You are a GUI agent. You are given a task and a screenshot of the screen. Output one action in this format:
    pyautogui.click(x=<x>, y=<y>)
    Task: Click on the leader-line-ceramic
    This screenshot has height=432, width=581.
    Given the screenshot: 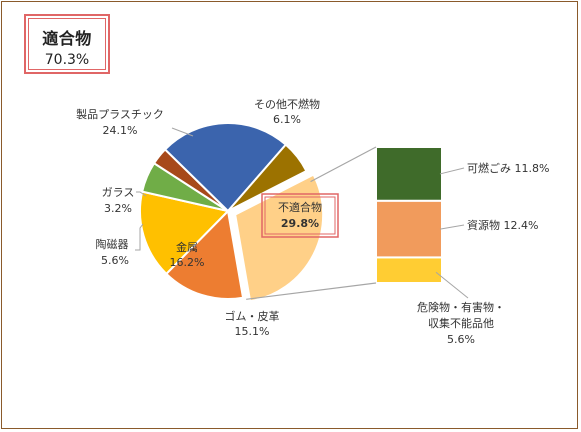 What is the action you would take?
    pyautogui.click(x=139, y=237)
    